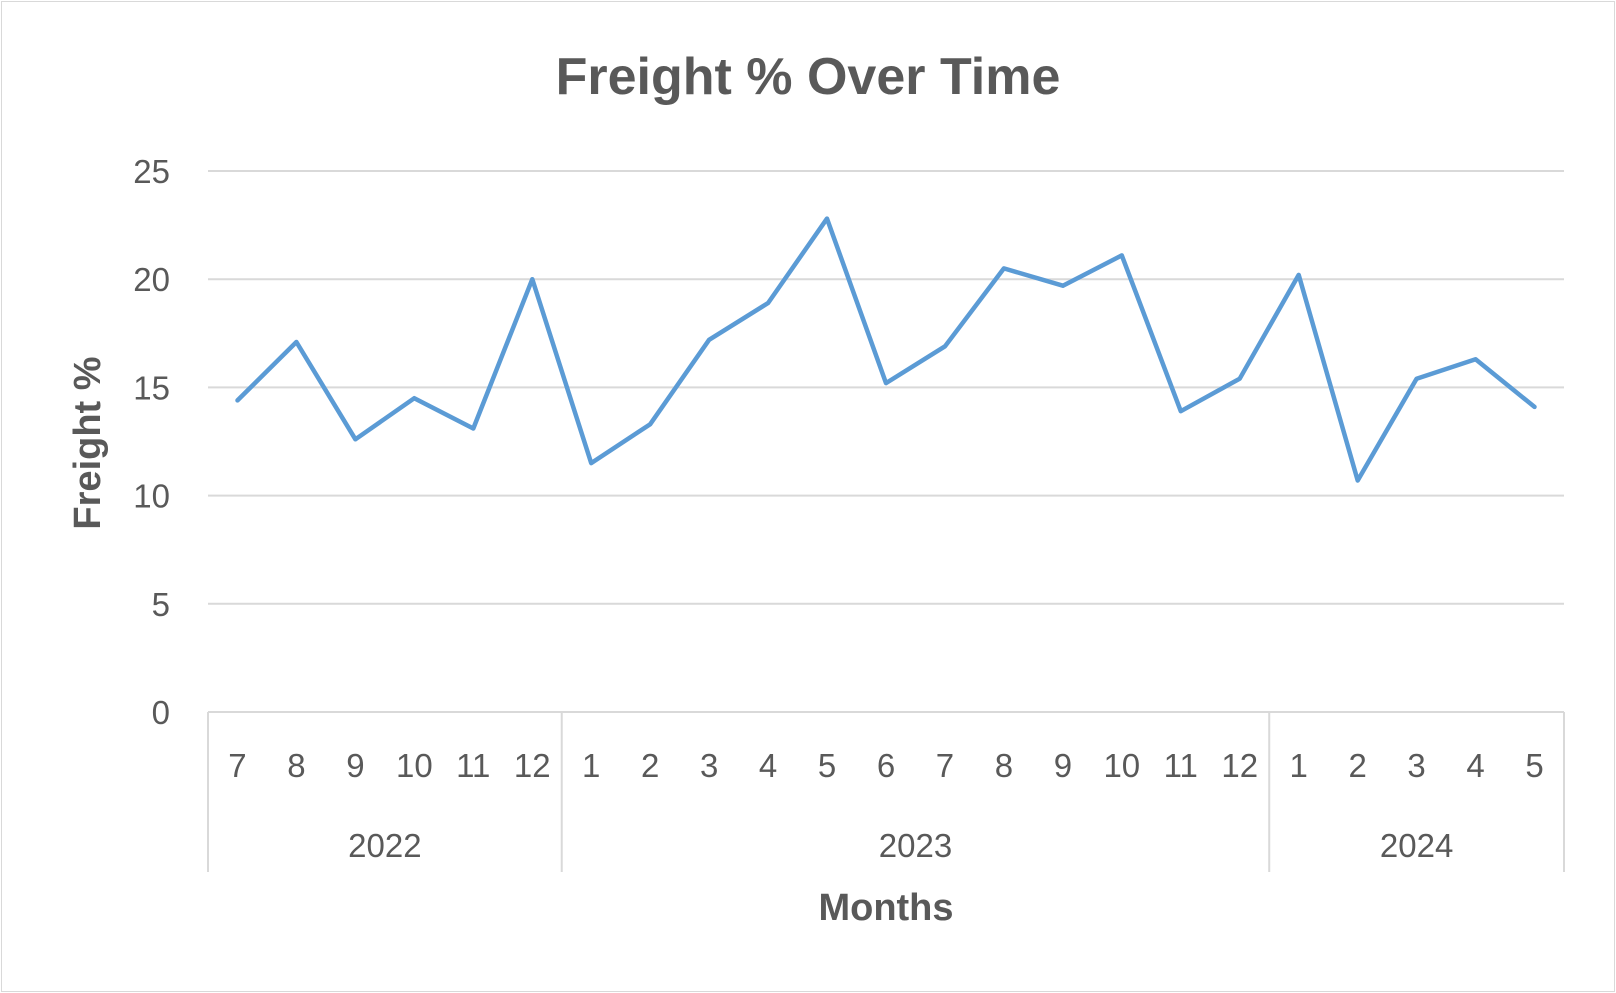 This screenshot has height=993, width=1616. I want to click on y-tick-label: 20, so click(151, 279).